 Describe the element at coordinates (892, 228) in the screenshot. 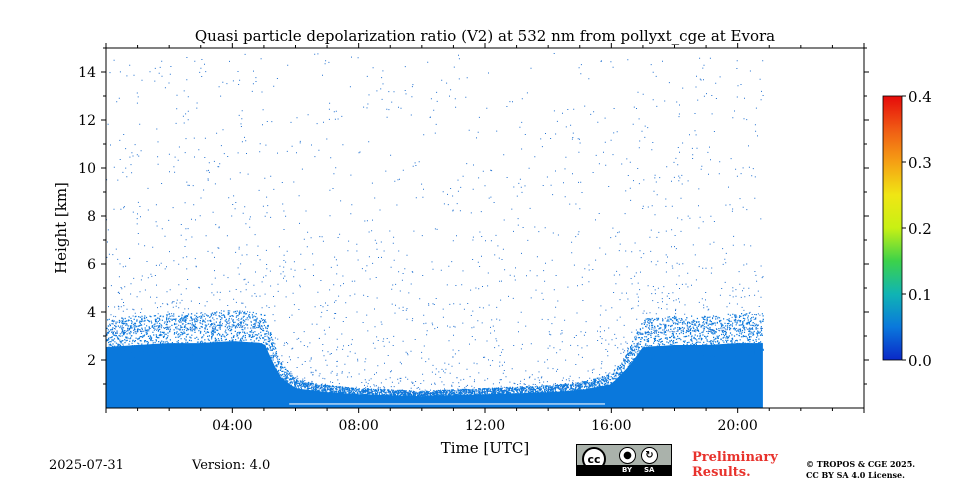

I see `colorbar` at that location.